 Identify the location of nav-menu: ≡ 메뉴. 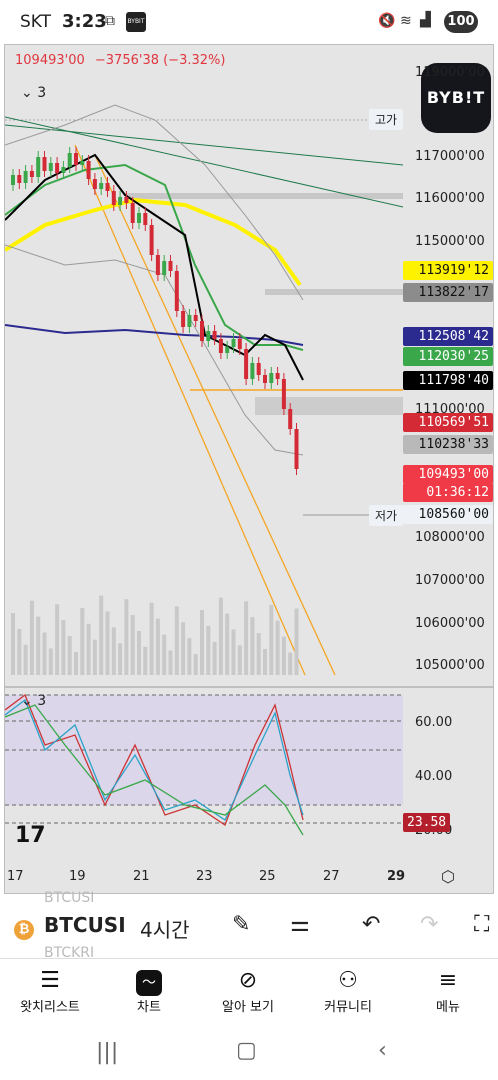
(448, 990).